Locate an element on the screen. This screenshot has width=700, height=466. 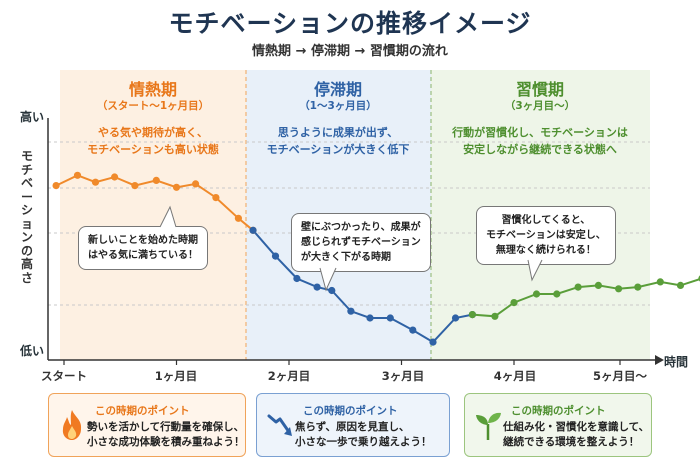
phase-title-plateau: 停滞期 is located at coordinates (338, 89).